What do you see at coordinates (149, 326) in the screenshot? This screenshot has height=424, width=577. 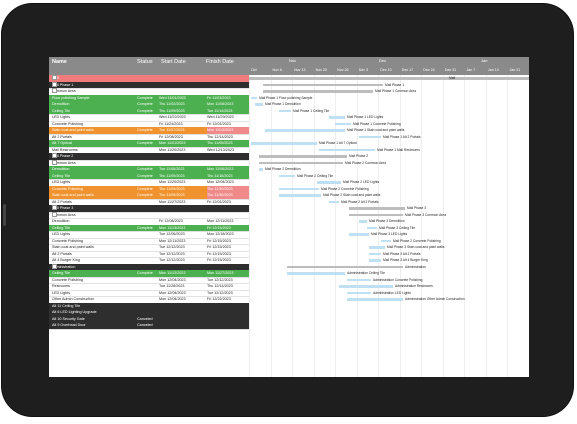 I see `table-row: Alt 9 Overhead Door Canceled` at bounding box center [149, 326].